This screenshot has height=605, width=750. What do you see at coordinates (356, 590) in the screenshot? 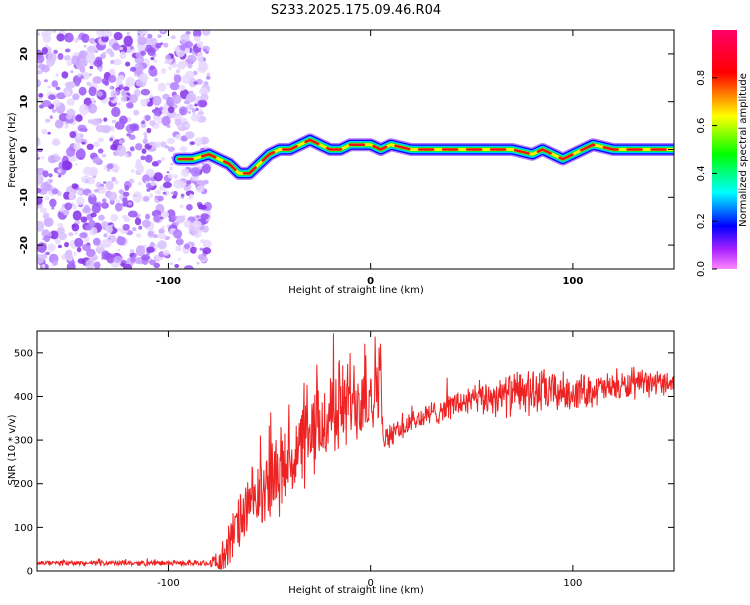
I see `snr-x-label: Height of straight line (km)` at bounding box center [356, 590].